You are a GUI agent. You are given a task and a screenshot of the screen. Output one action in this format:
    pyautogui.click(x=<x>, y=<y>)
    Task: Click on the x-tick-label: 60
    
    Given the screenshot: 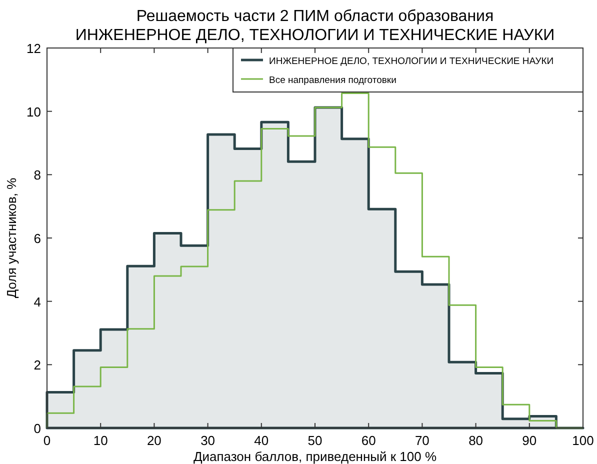 What is the action you would take?
    pyautogui.click(x=368, y=440)
    